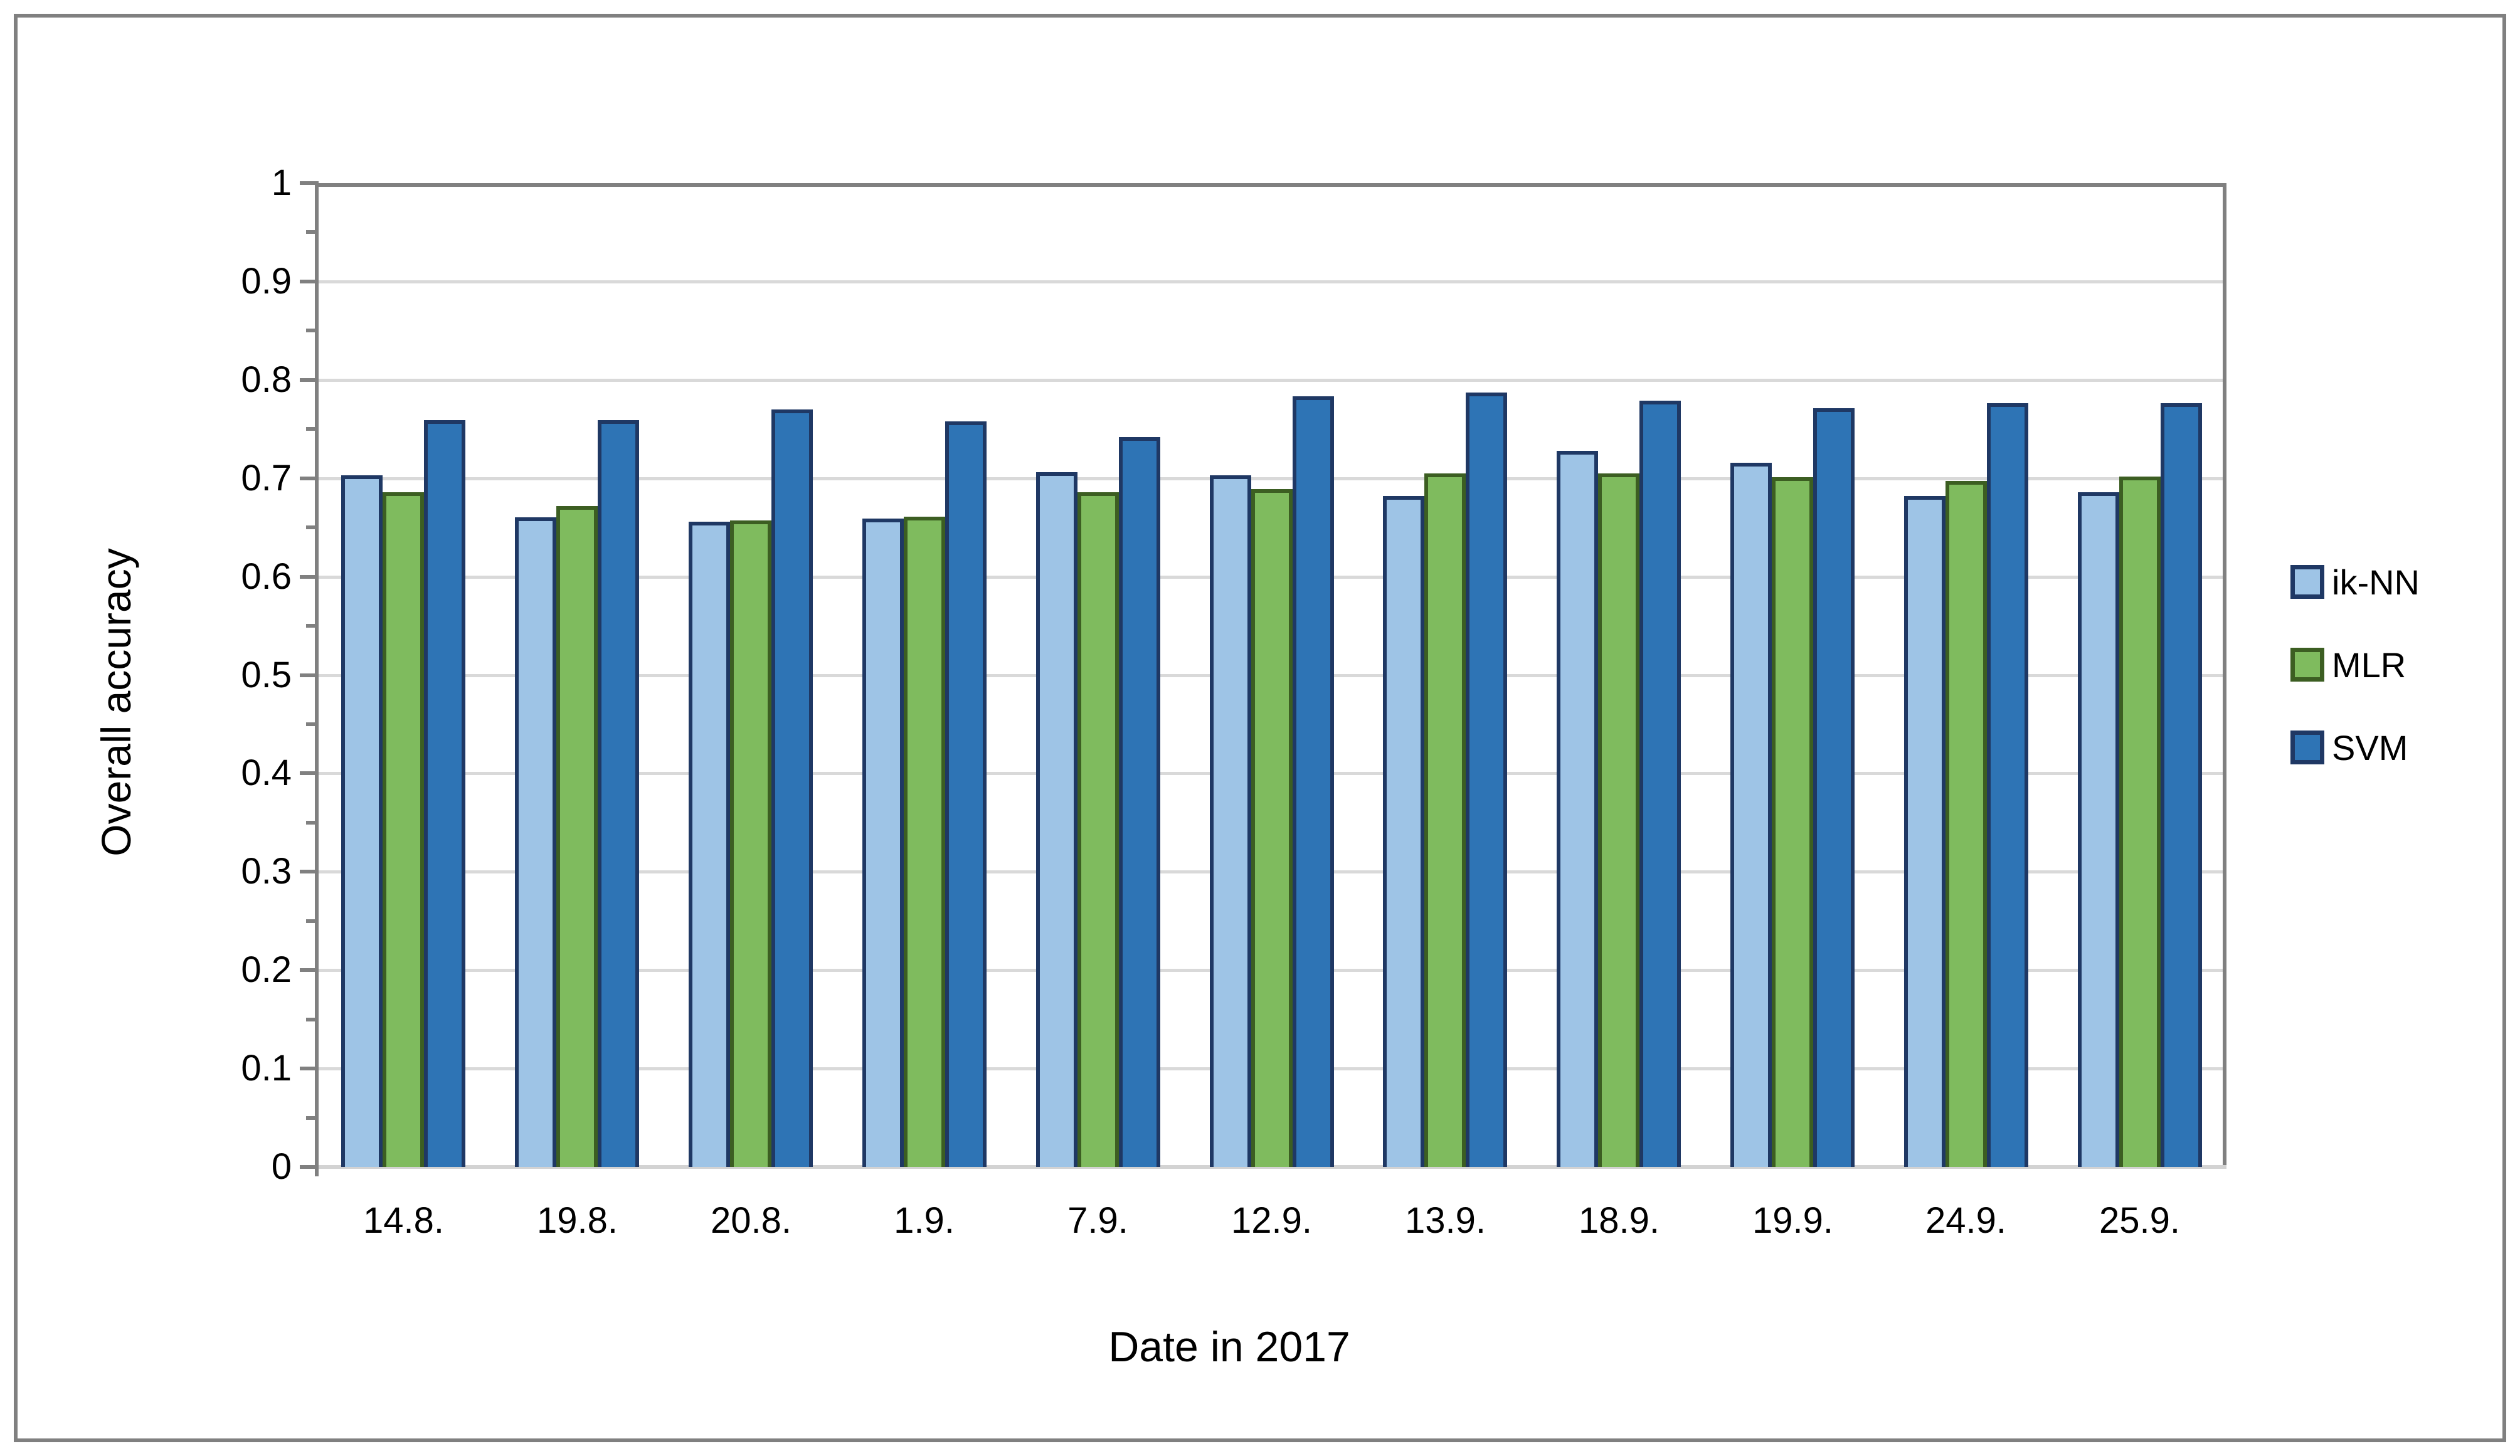 This screenshot has height=1456, width=2520. Describe the element at coordinates (577, 1221) in the screenshot. I see `x-tick-label: 19.8.` at that location.